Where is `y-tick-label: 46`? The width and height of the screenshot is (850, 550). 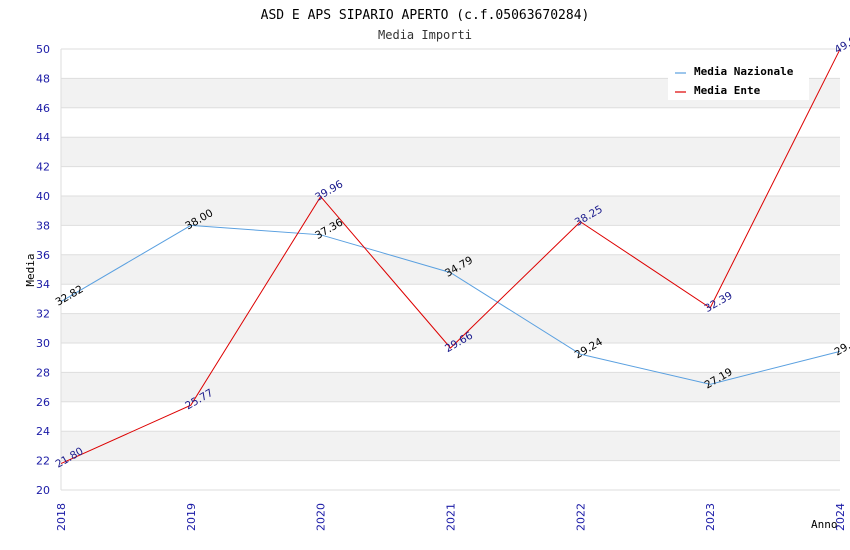
y-tick-label: 46 is located at coordinates (43, 108).